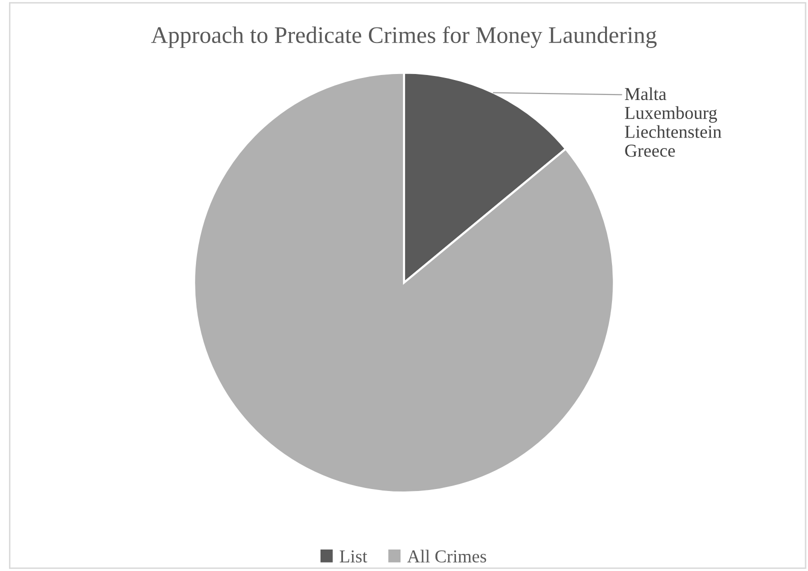 The image size is (808, 571). Describe the element at coordinates (354, 556) in the screenshot. I see `legend-label: List` at that location.